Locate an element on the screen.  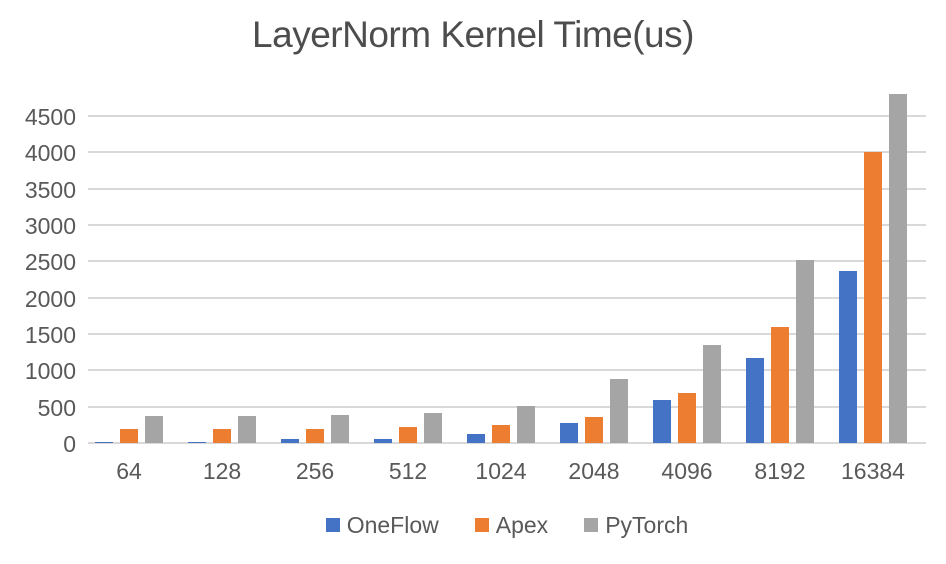
x-axis-tick-label: 8192 is located at coordinates (780, 471).